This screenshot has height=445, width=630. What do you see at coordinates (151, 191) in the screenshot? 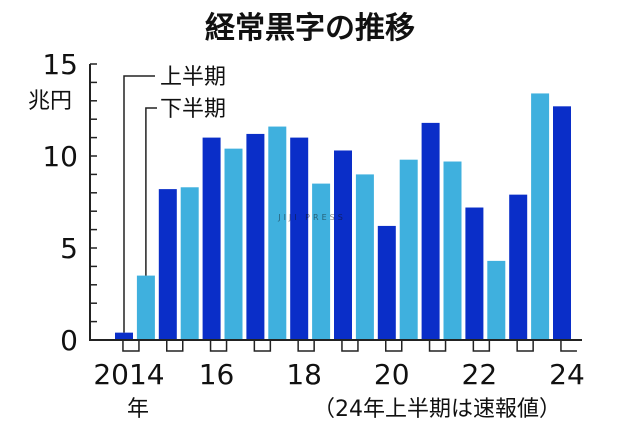
I see `legend-leader-line-second-half` at bounding box center [151, 191].